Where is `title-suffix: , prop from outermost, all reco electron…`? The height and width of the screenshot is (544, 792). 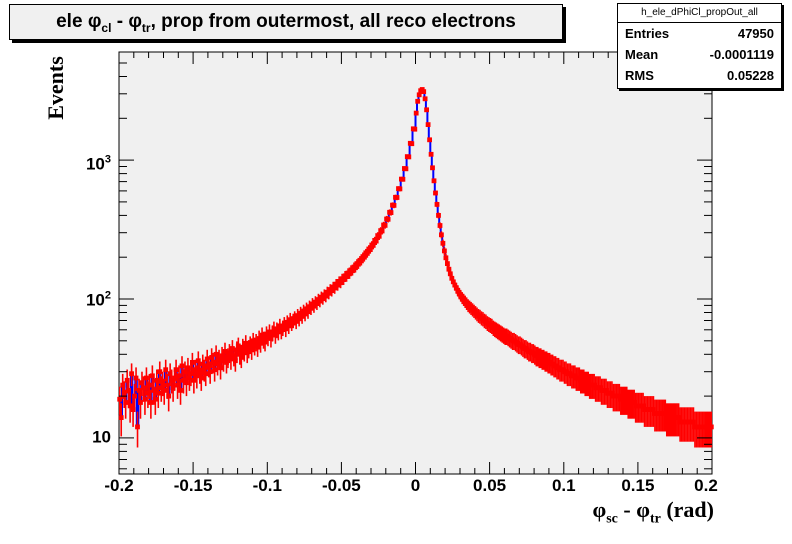 title-suffix: , prop from outermost, all reco electron… is located at coordinates (333, 21).